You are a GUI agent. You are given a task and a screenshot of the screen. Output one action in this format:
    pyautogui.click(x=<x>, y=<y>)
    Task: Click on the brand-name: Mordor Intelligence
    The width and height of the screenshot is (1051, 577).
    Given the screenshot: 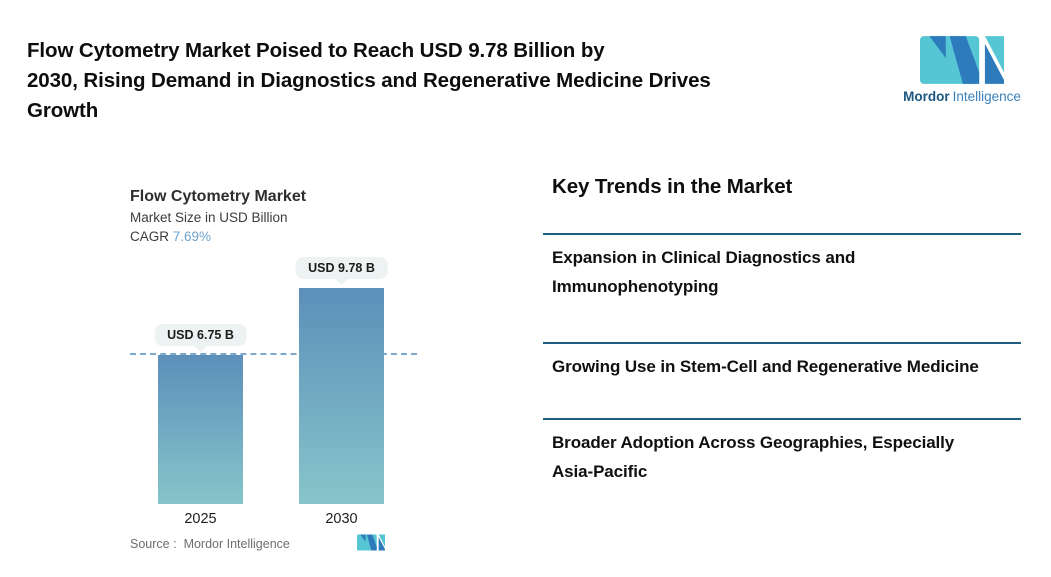 What is the action you would take?
    pyautogui.click(x=962, y=96)
    